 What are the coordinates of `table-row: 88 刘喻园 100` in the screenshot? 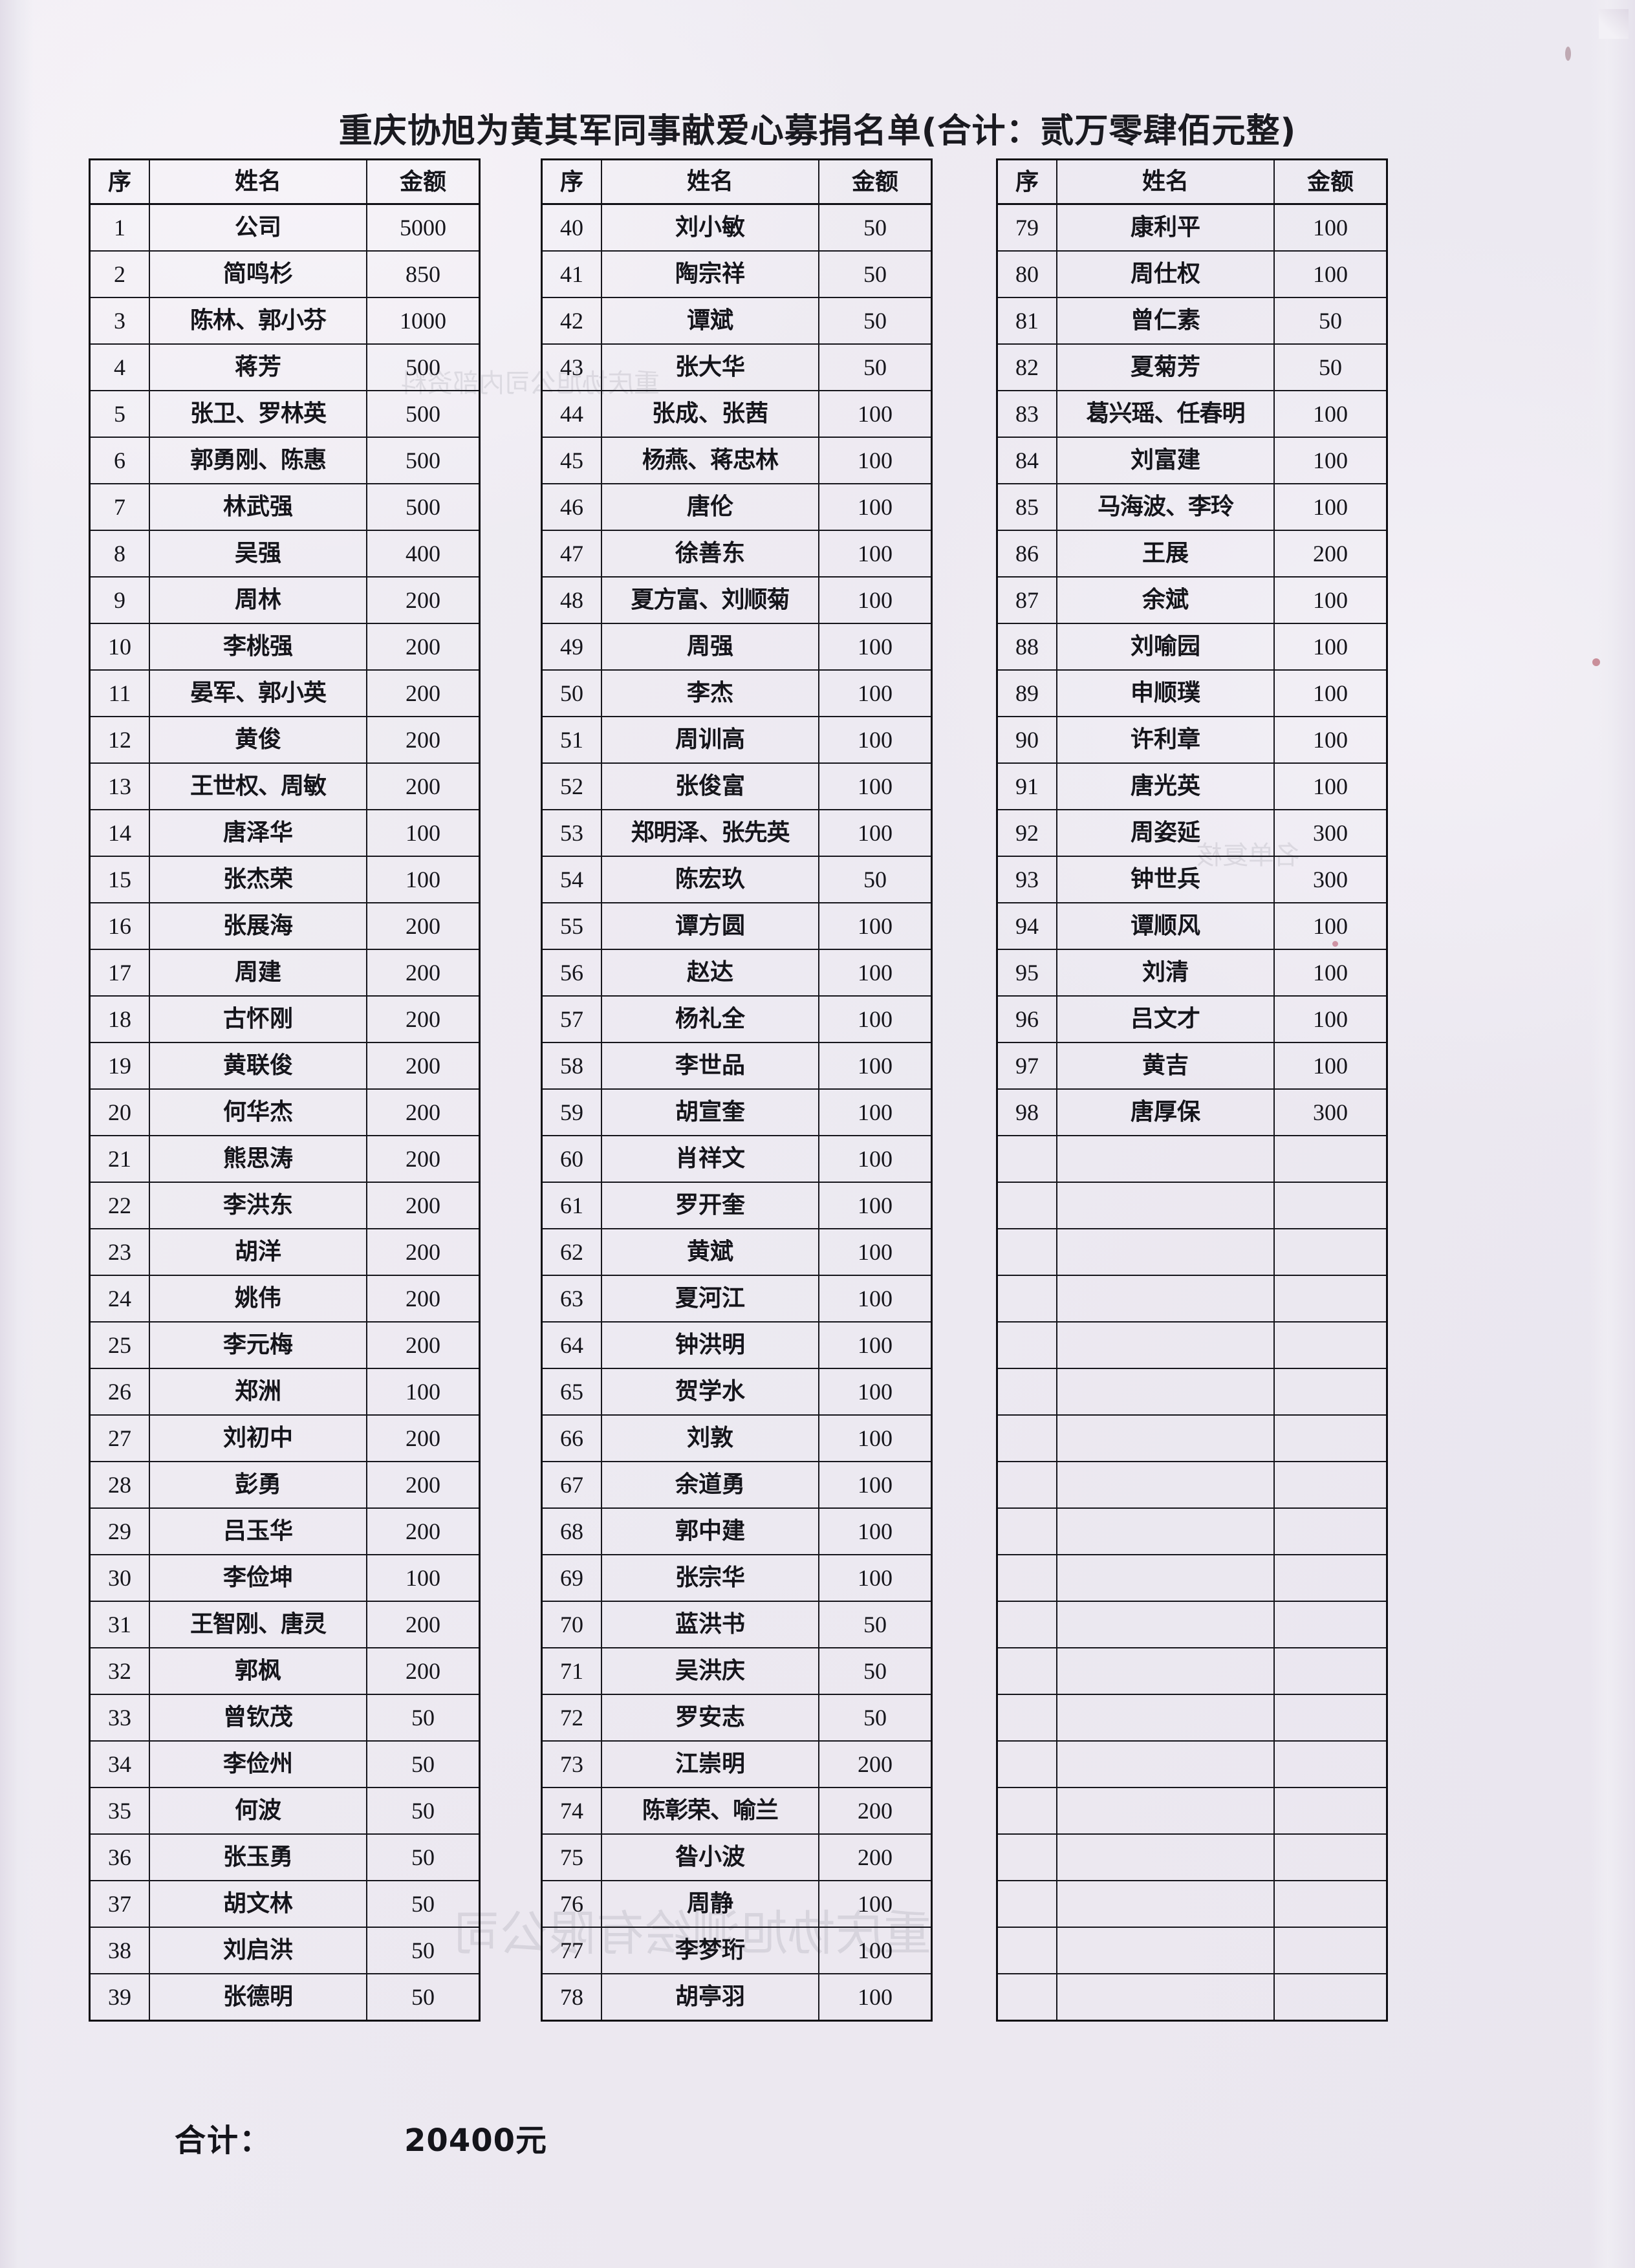 It's located at (1192, 647).